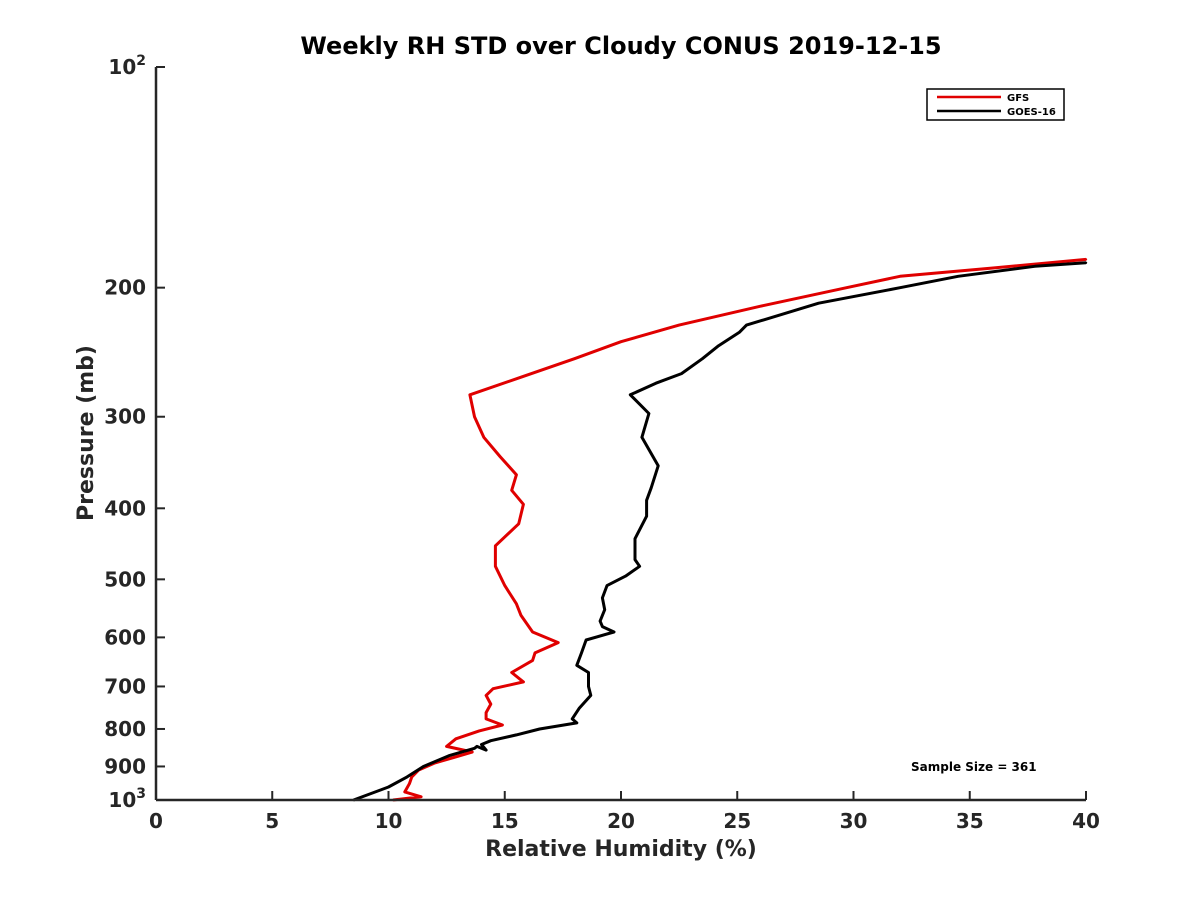 Image resolution: width=1200 pixels, height=900 pixels. Describe the element at coordinates (125, 729) in the screenshot. I see `y-tick-label: 800` at that location.